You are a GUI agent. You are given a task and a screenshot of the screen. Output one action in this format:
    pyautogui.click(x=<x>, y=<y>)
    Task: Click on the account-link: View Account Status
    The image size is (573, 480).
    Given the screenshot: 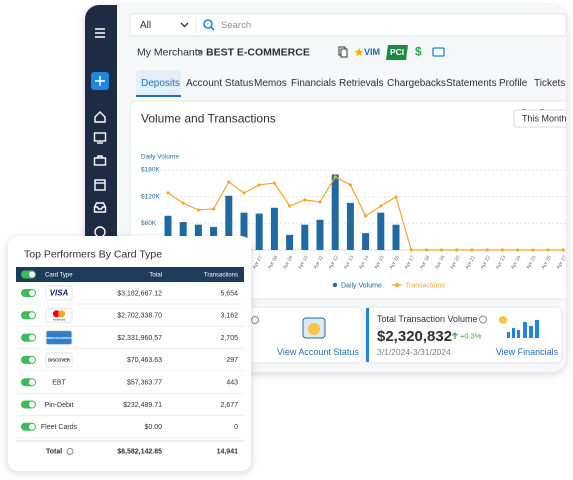 What is the action you would take?
    pyautogui.click(x=318, y=352)
    